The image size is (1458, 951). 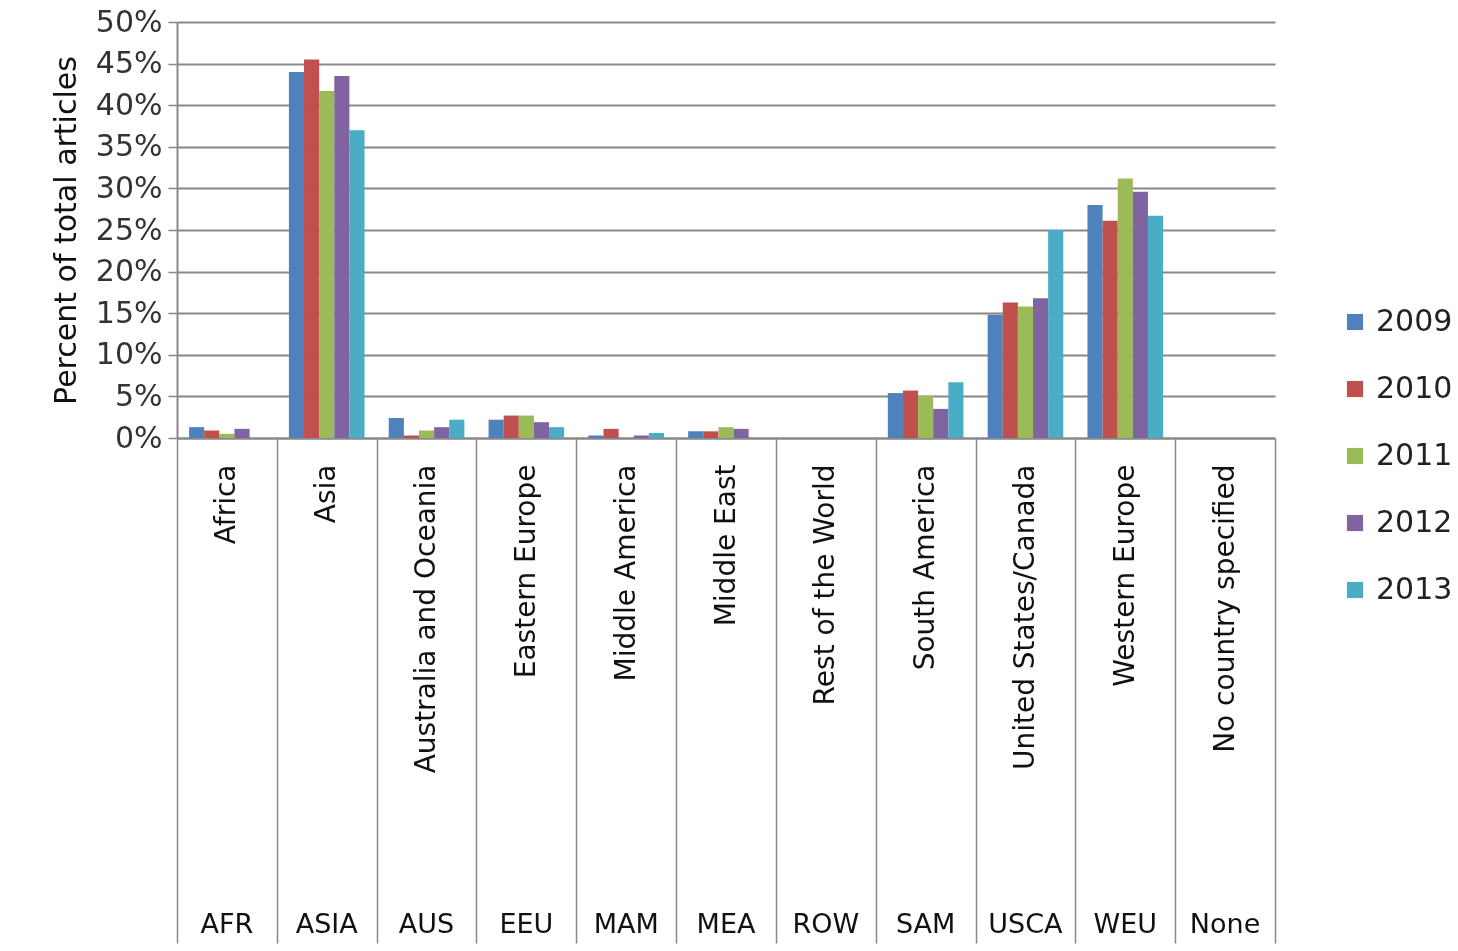 I want to click on text: None, so click(x=1225, y=923).